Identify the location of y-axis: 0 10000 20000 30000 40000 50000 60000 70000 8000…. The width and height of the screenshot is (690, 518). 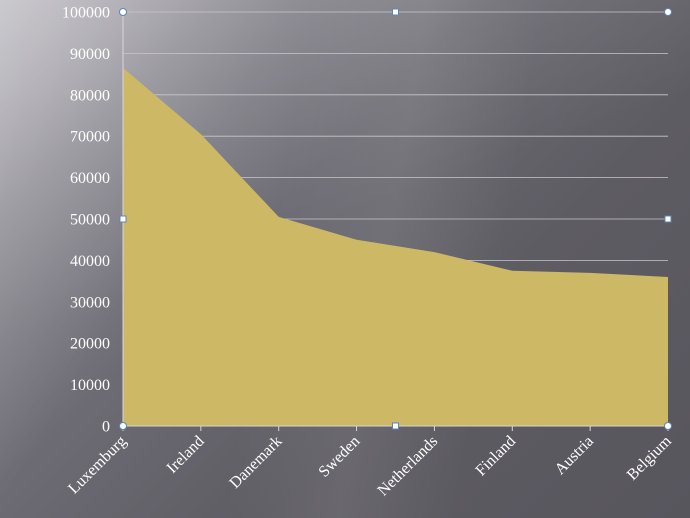
(86, 220).